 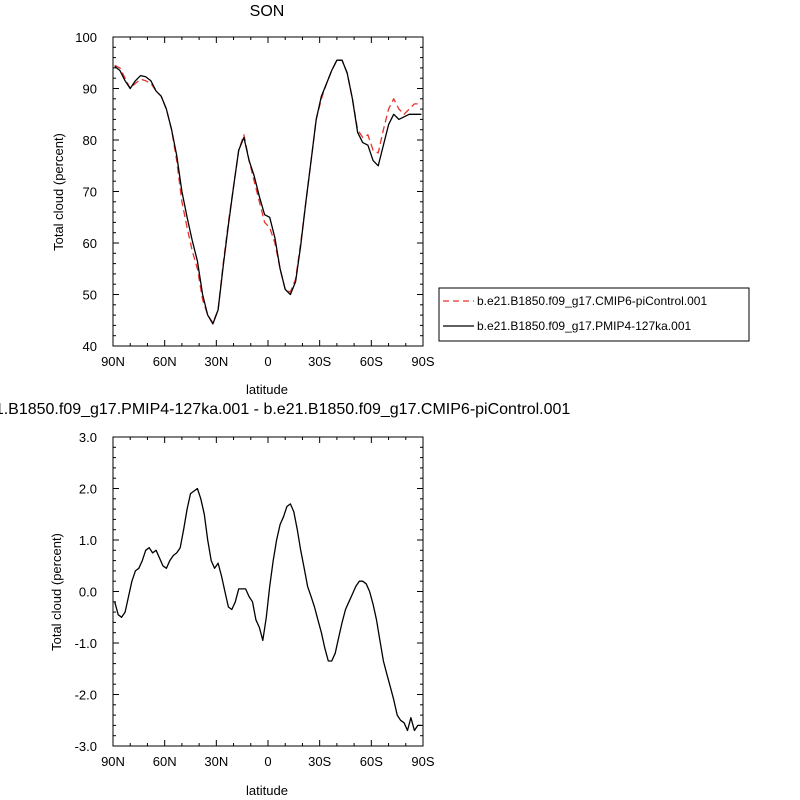 I want to click on bottom-panel-y-tick-label: -3.0, so click(x=86, y=746).